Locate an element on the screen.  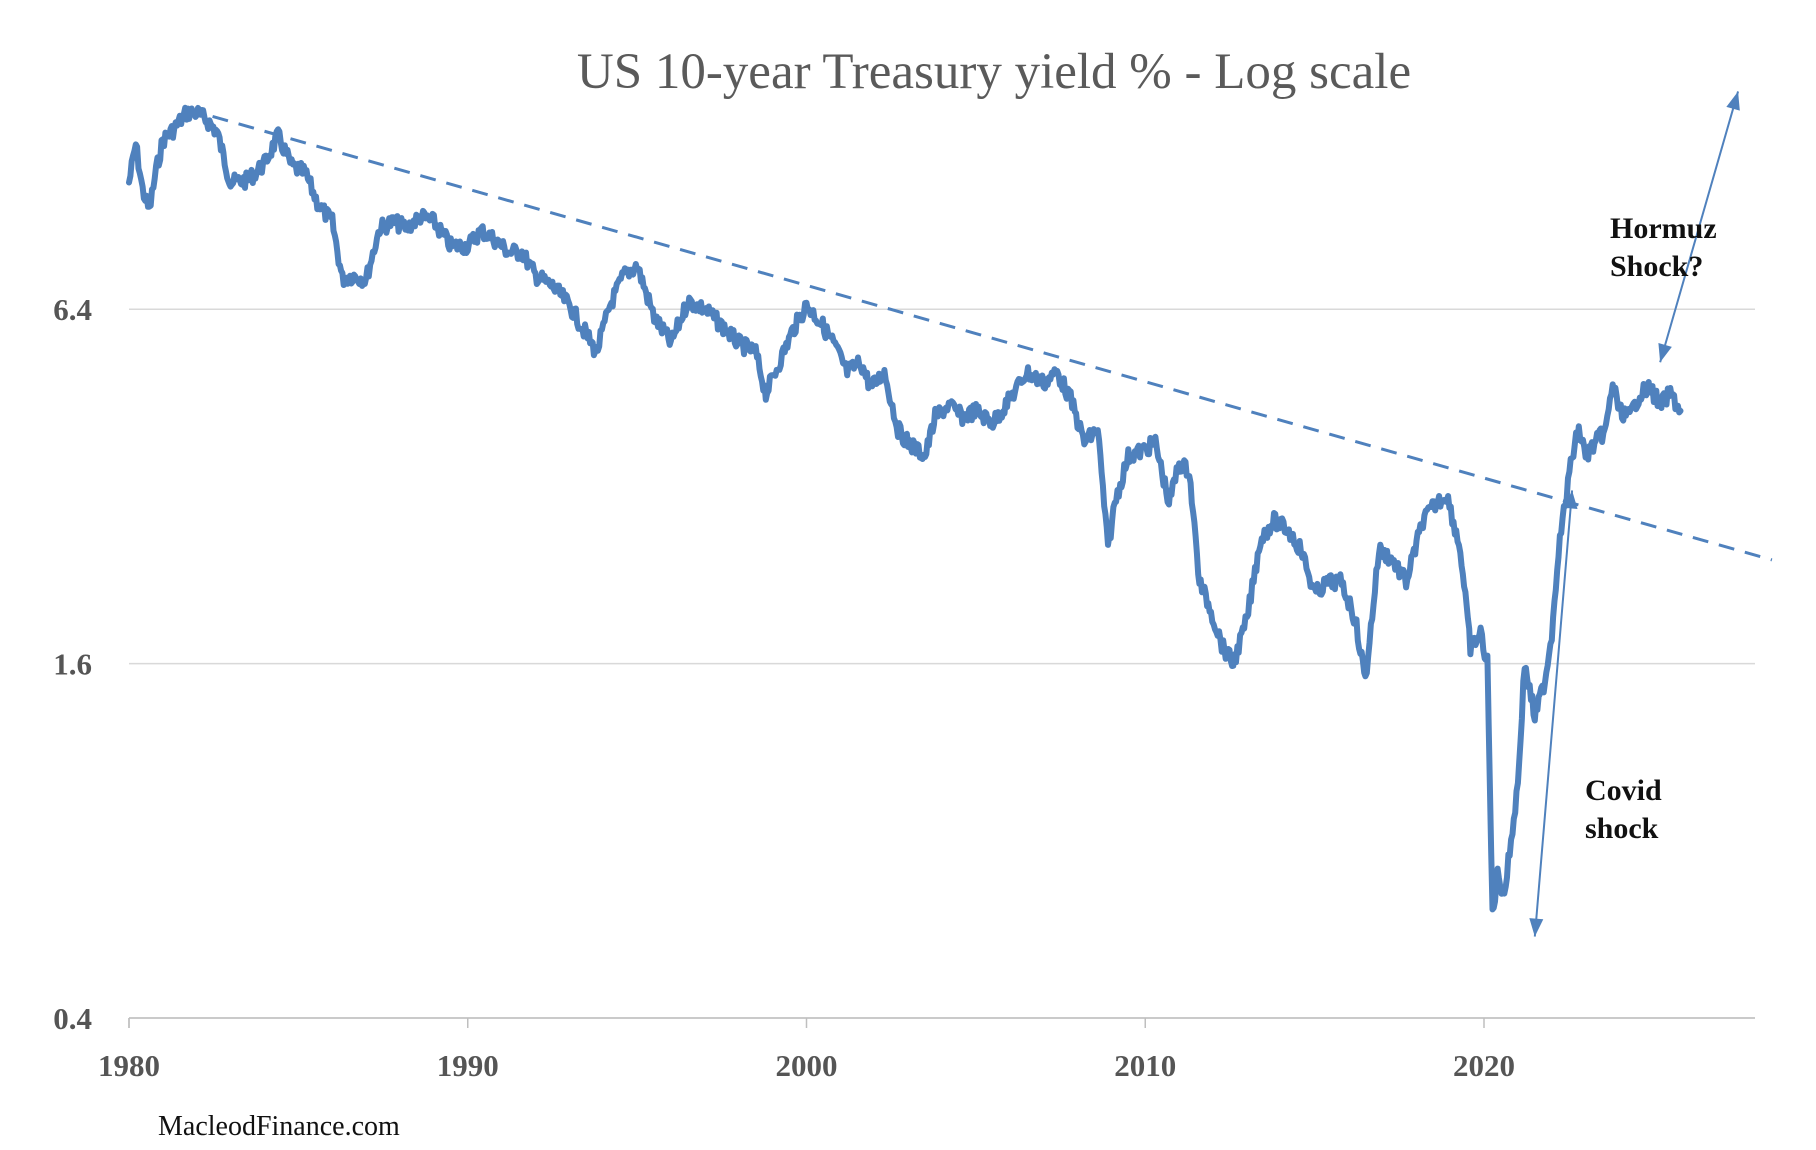
x-tick-label: 1990 is located at coordinates (468, 1065).